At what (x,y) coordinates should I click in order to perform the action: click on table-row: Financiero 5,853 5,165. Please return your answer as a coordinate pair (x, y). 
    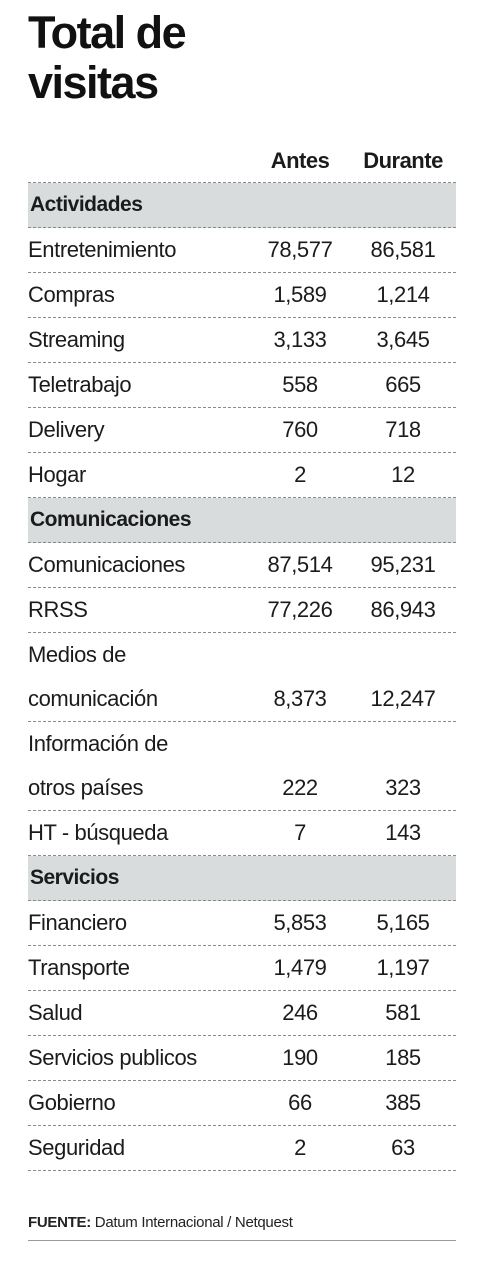
    Looking at the image, I should click on (242, 923).